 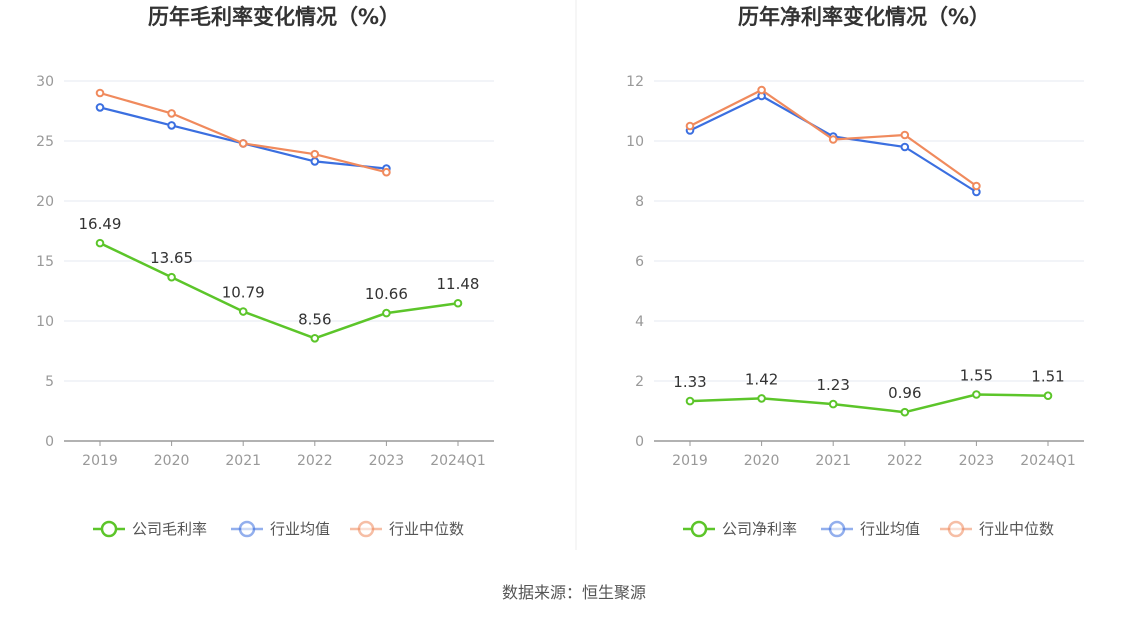 What do you see at coordinates (639, 382) in the screenshot?
I see `y-tick-label: 2` at bounding box center [639, 382].